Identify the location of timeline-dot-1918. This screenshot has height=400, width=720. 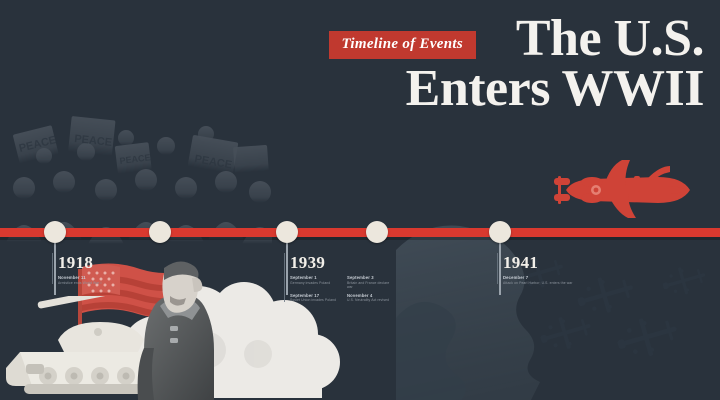
(55, 232).